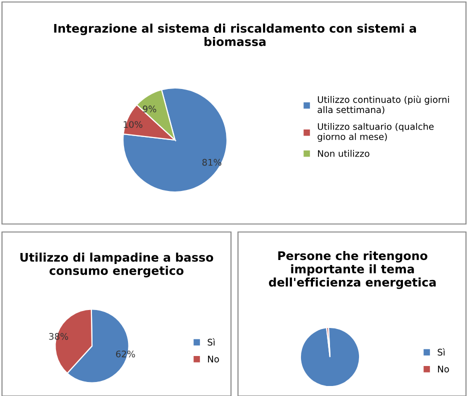 The width and height of the screenshot is (468, 396). Describe the element at coordinates (235, 35) in the screenshot. I see `chart-title: Integrazione al sistema di riscaldamento con sistemi a biomassa` at that location.